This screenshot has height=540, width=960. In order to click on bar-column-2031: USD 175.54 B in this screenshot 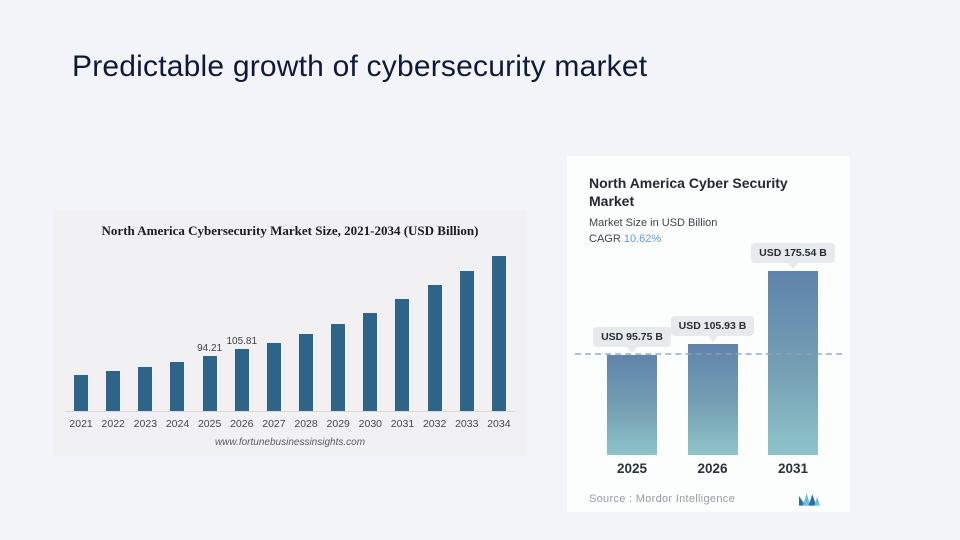, I will do `click(793, 349)`.